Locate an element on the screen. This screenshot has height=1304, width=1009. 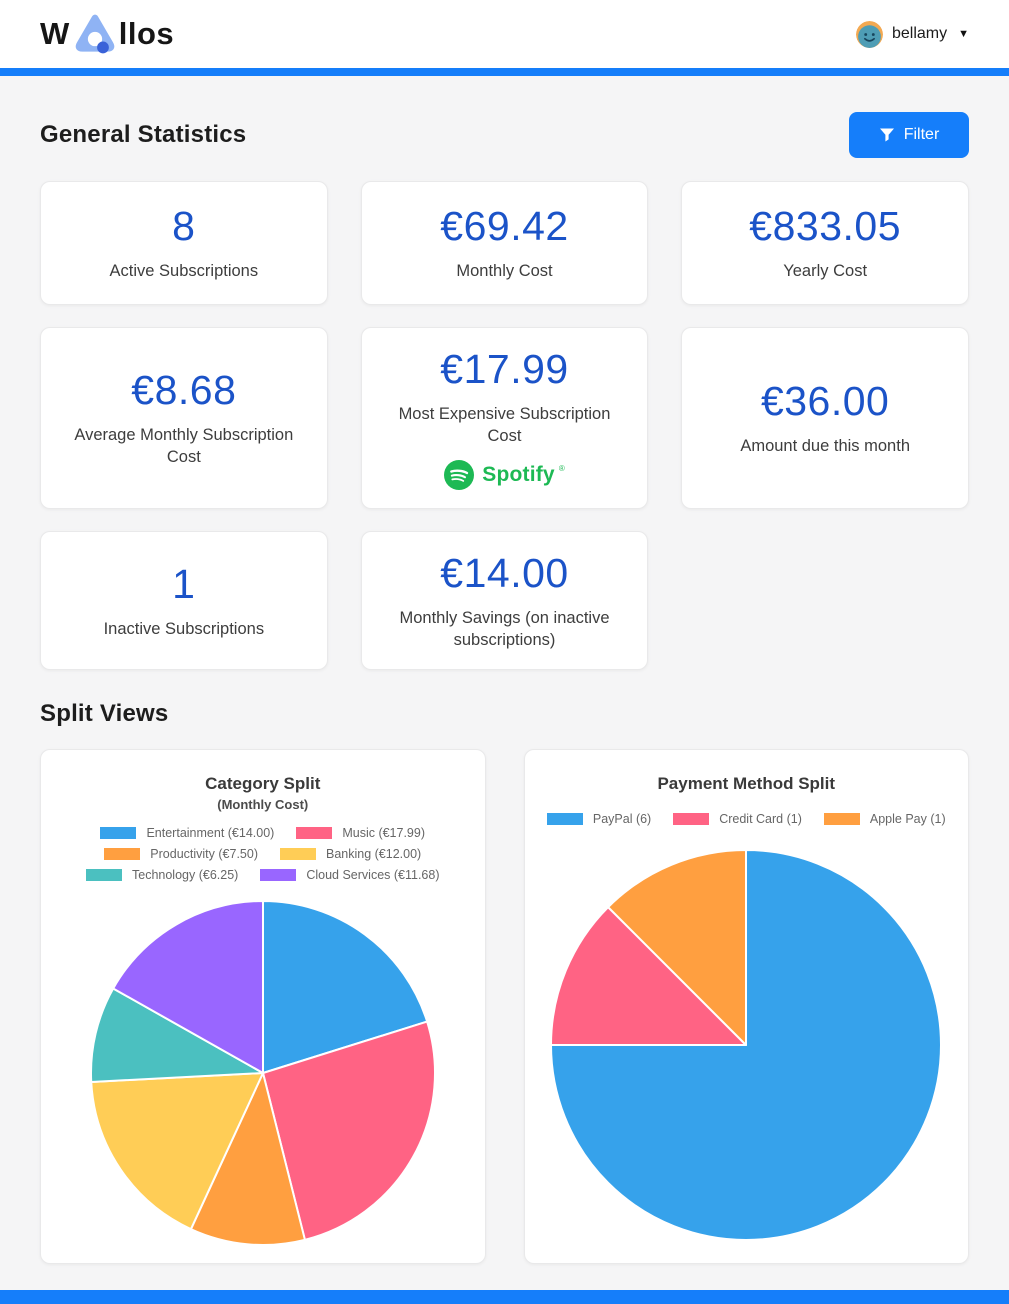
legend-item-productivity: Productivity (€7.50) is located at coordinates (181, 854).